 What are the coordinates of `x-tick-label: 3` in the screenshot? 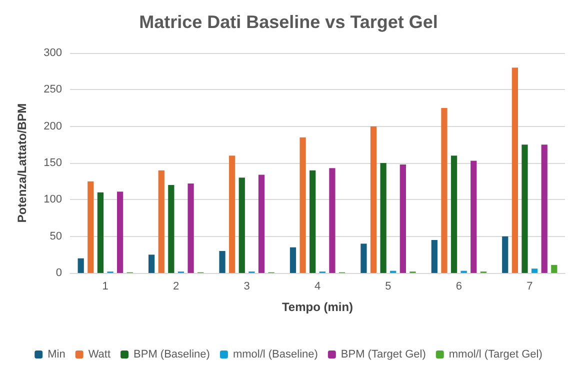 It's located at (247, 286).